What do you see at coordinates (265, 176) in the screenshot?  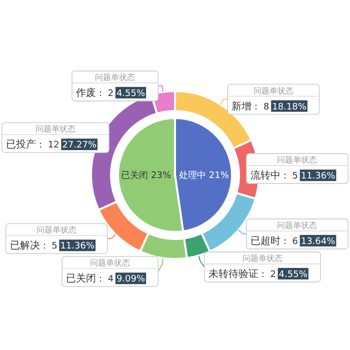 I see `slice-label: 流转中` at bounding box center [265, 176].